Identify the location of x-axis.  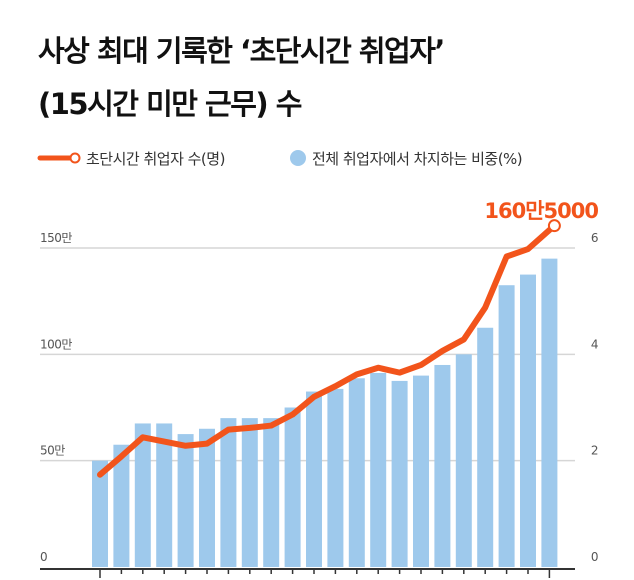
(307, 573).